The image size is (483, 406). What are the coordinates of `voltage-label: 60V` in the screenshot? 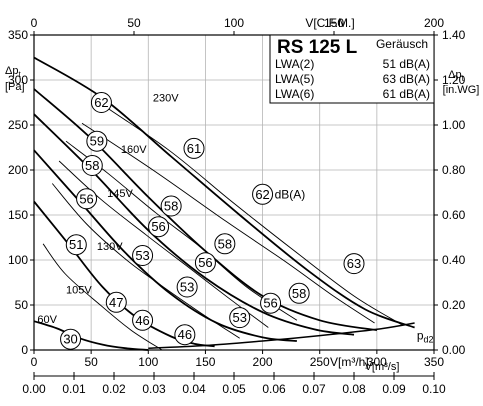 It's located at (47, 320).